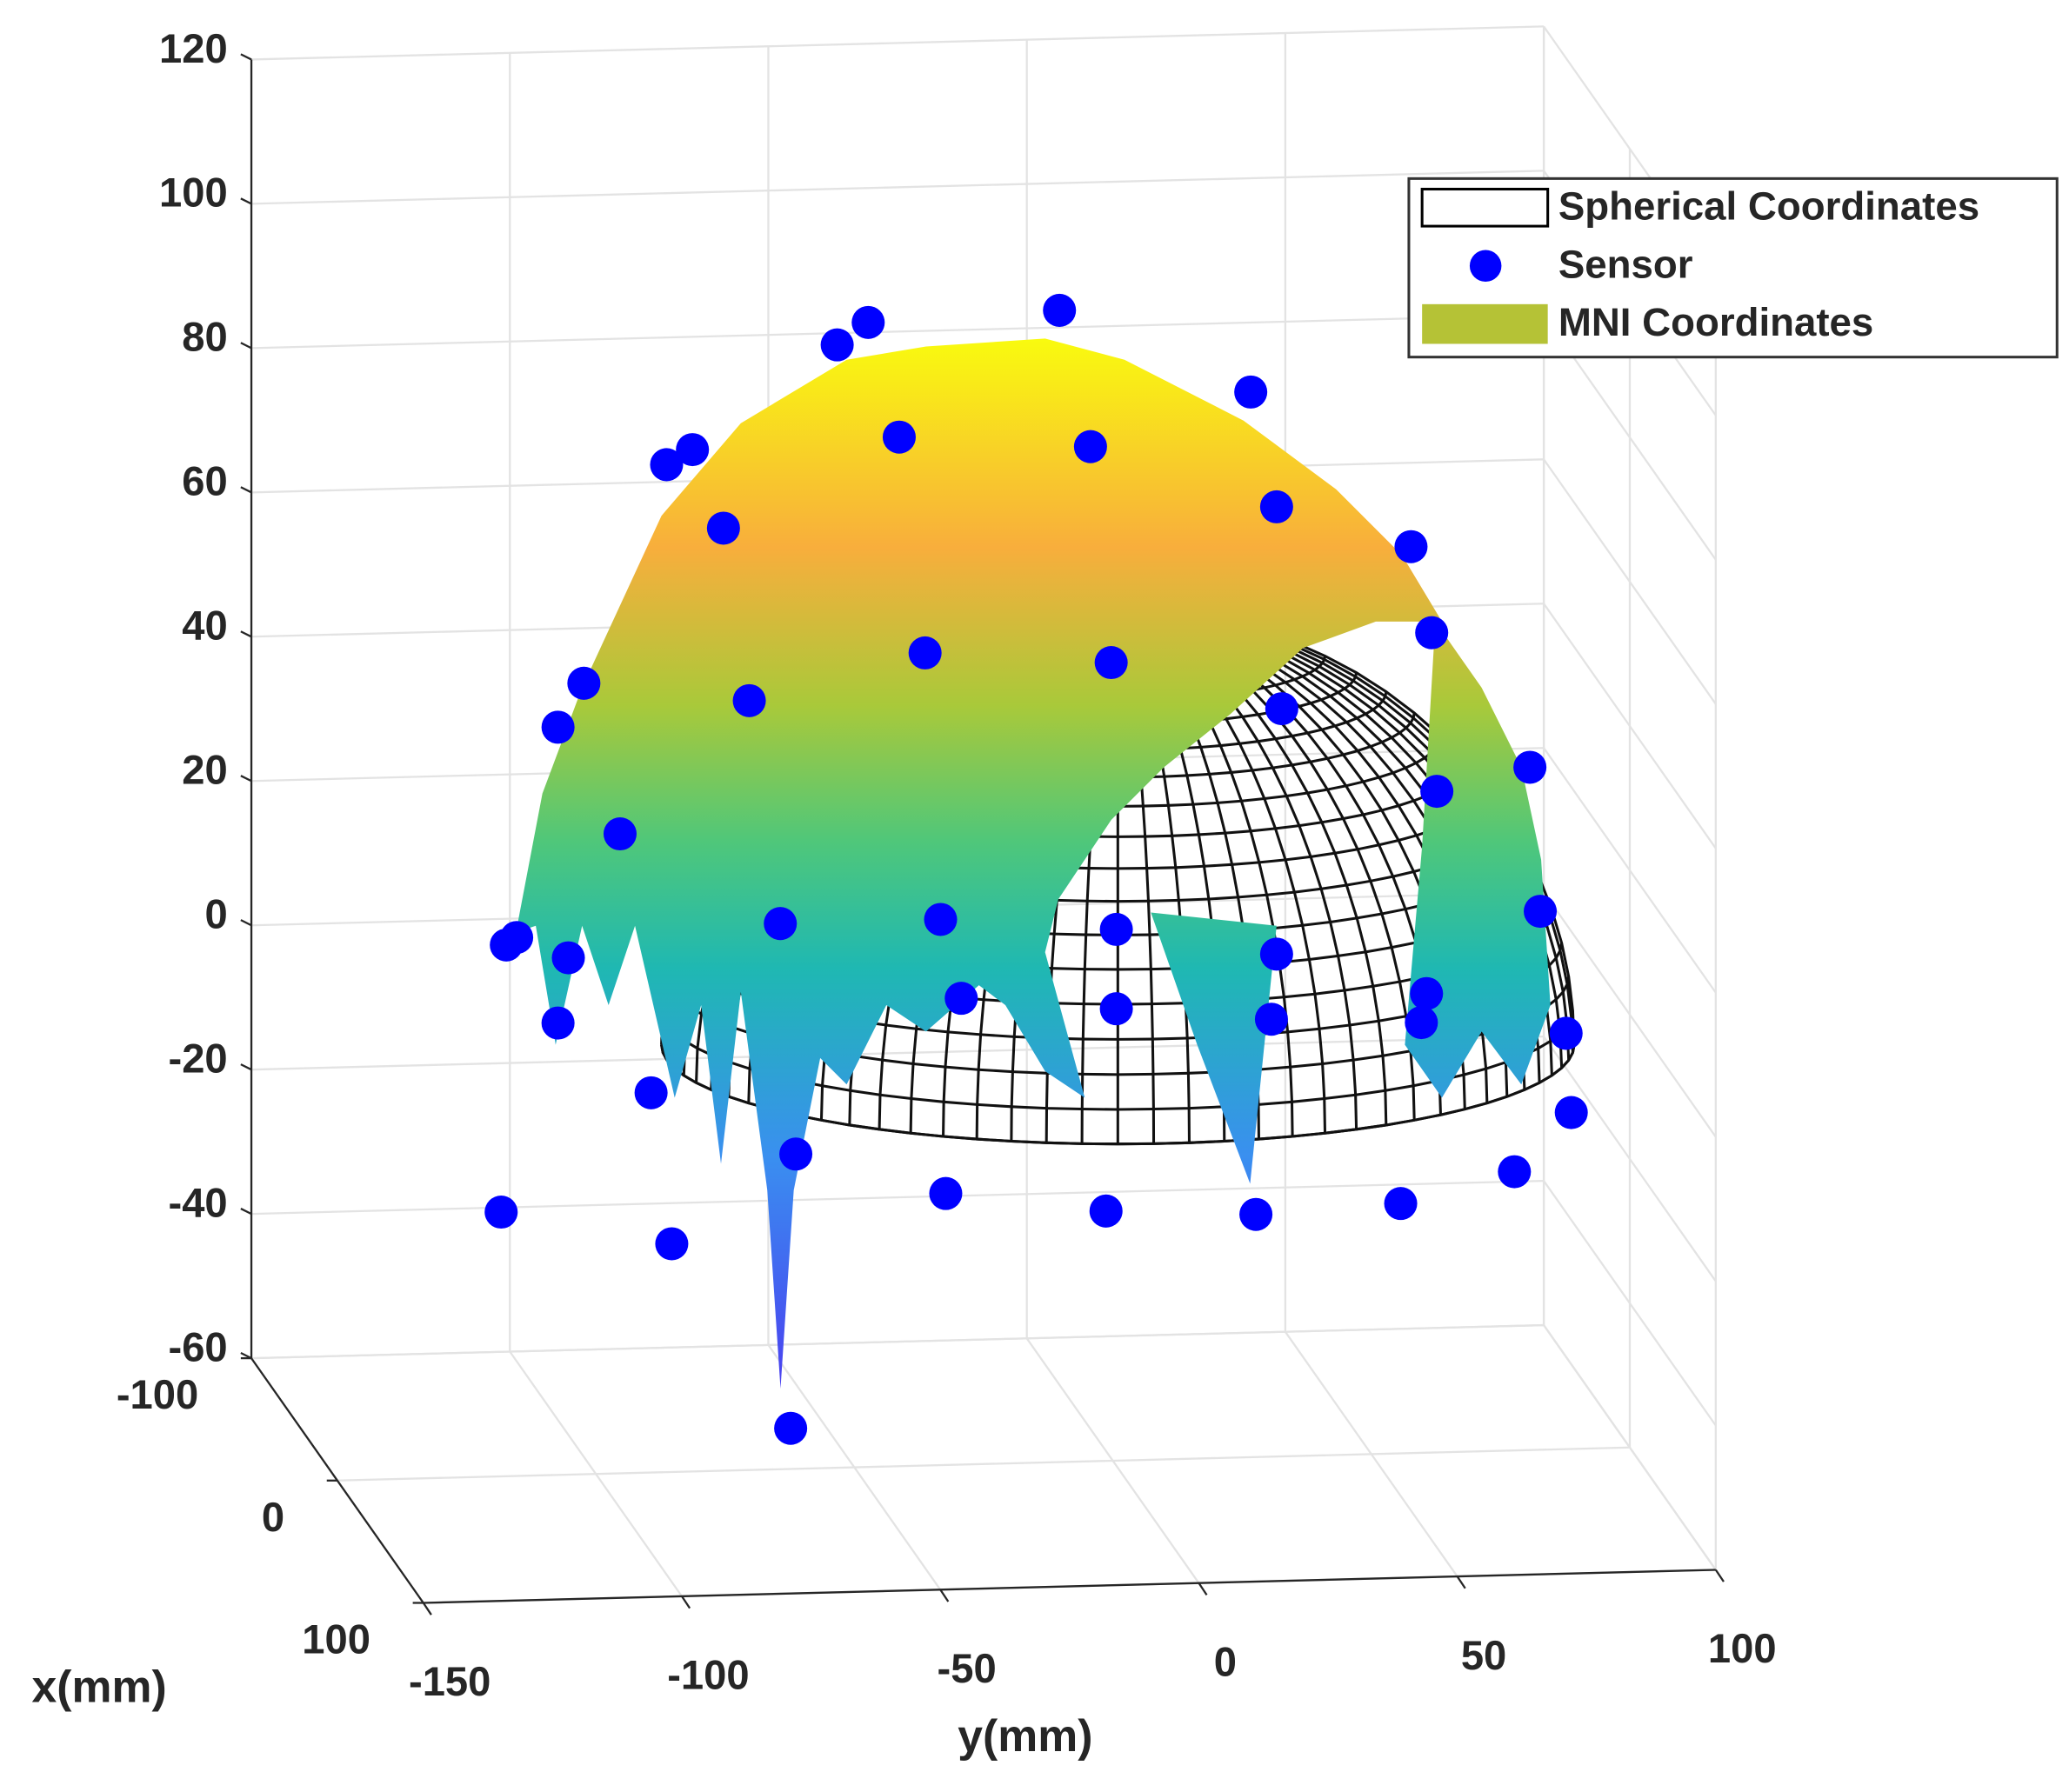 The image size is (2069, 1792). What do you see at coordinates (1768, 206) in the screenshot?
I see `legend-label: Spherical Coordinates` at bounding box center [1768, 206].